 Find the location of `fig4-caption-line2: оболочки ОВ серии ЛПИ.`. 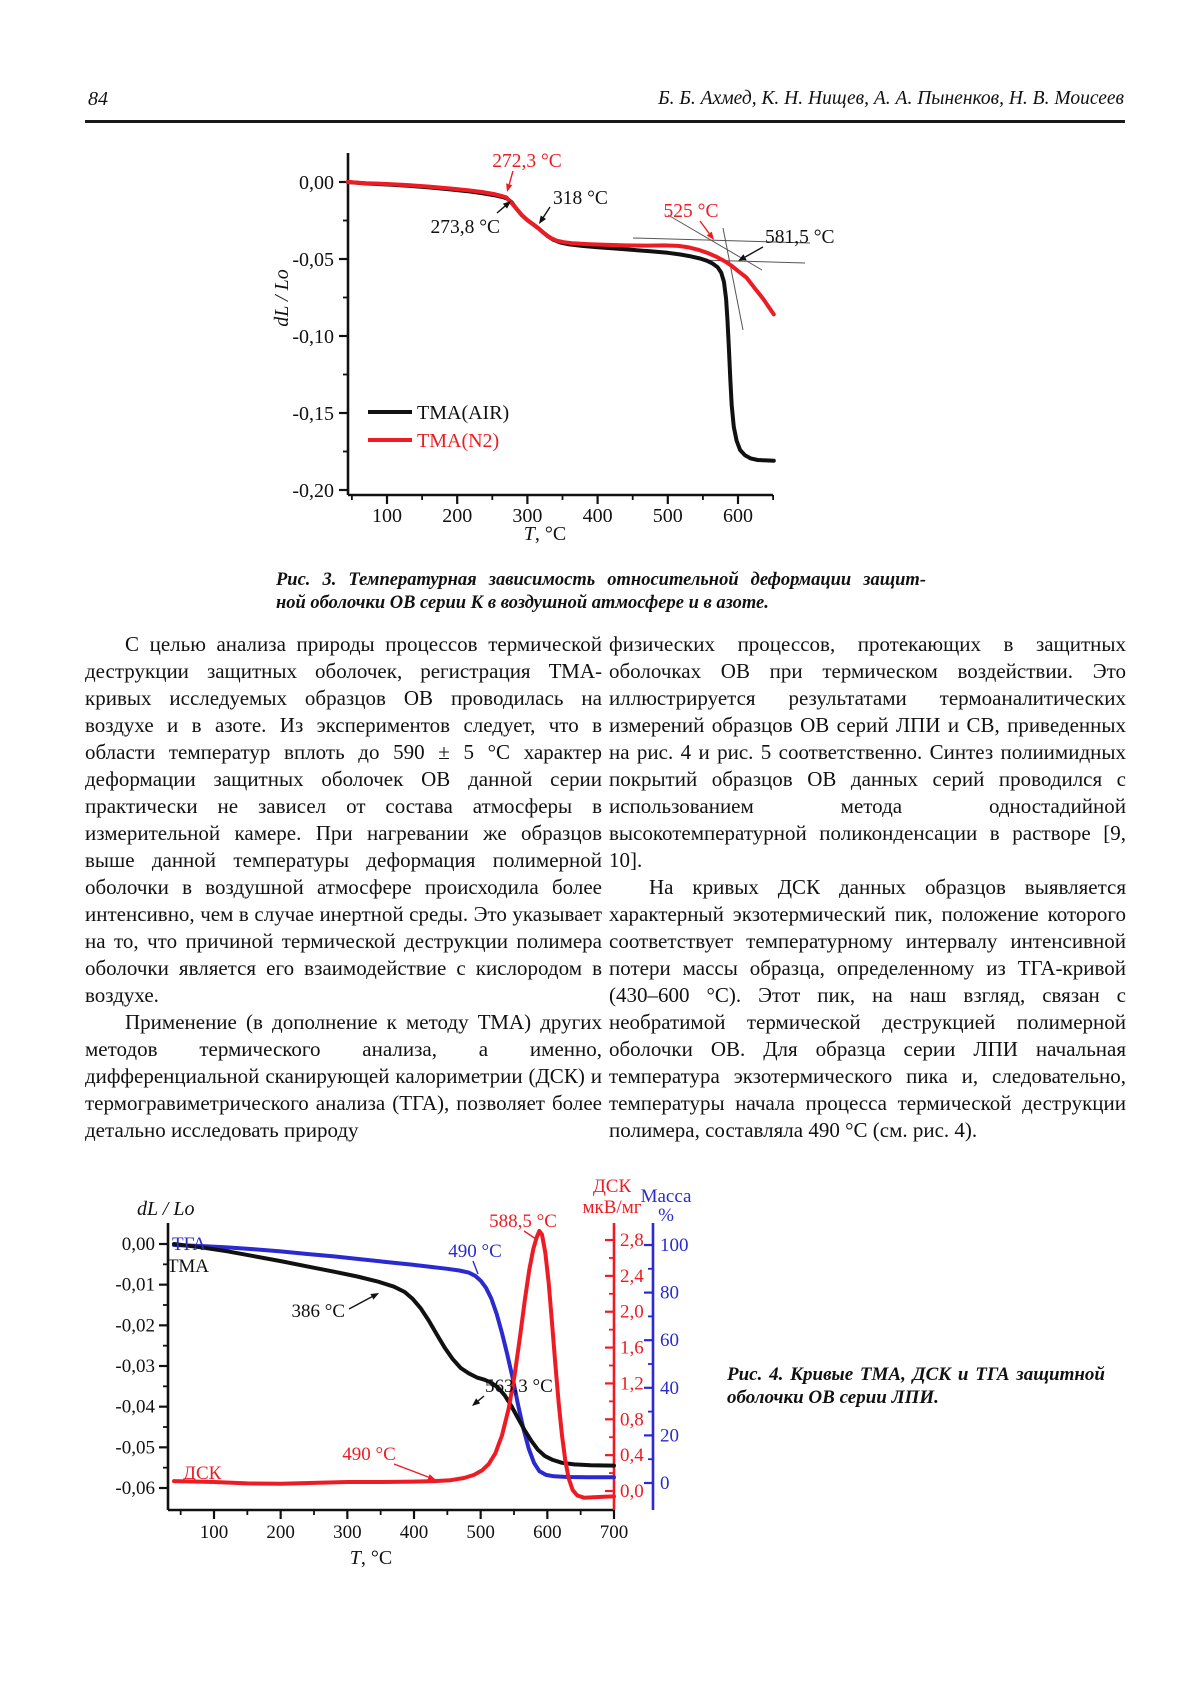

fig4-caption-line2: оболочки ОВ серии ЛПИ. is located at coordinates (833, 1397).